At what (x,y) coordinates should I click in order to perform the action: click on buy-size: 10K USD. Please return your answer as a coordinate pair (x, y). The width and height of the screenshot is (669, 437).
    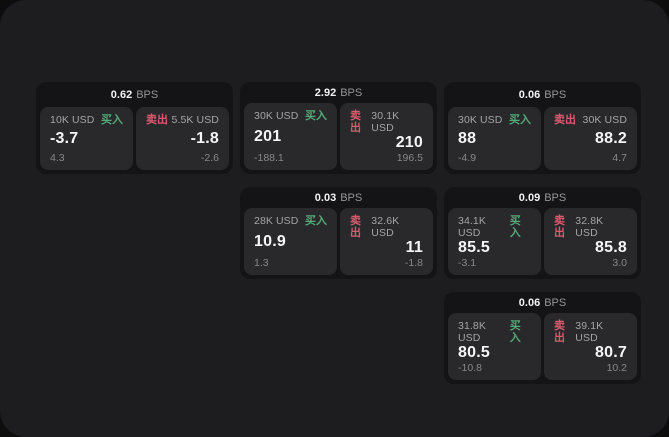
    Looking at the image, I should click on (72, 120).